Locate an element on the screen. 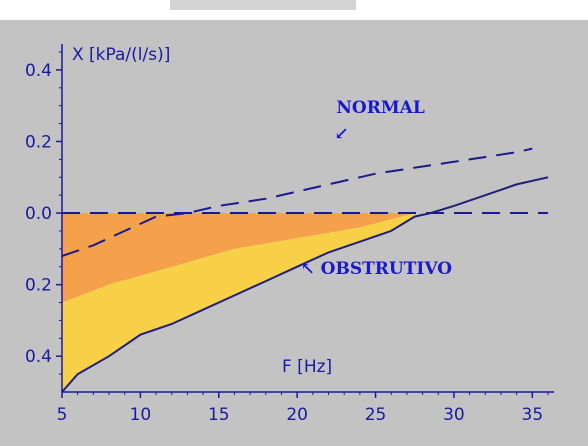  annotation-normal: NORMAL is located at coordinates (380, 108).